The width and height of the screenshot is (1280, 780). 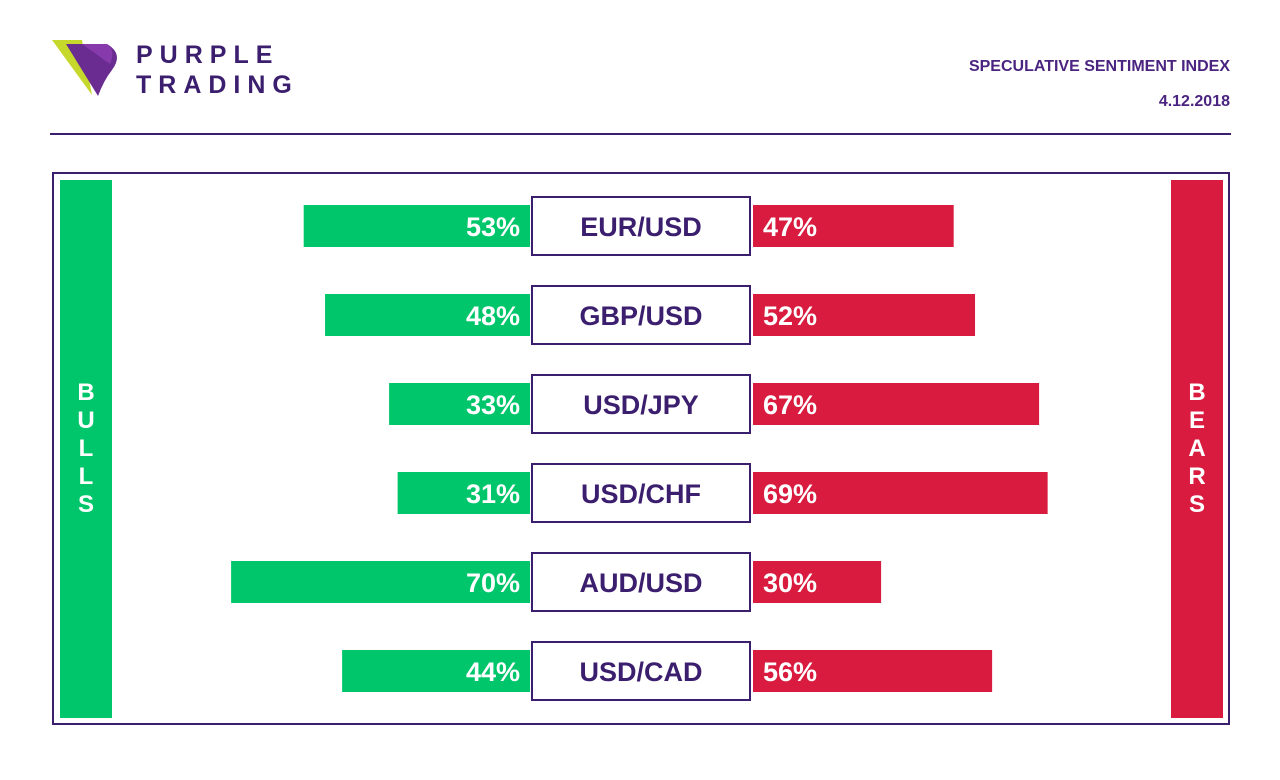 I want to click on purple-trading-logo-icon, so click(x=84, y=68).